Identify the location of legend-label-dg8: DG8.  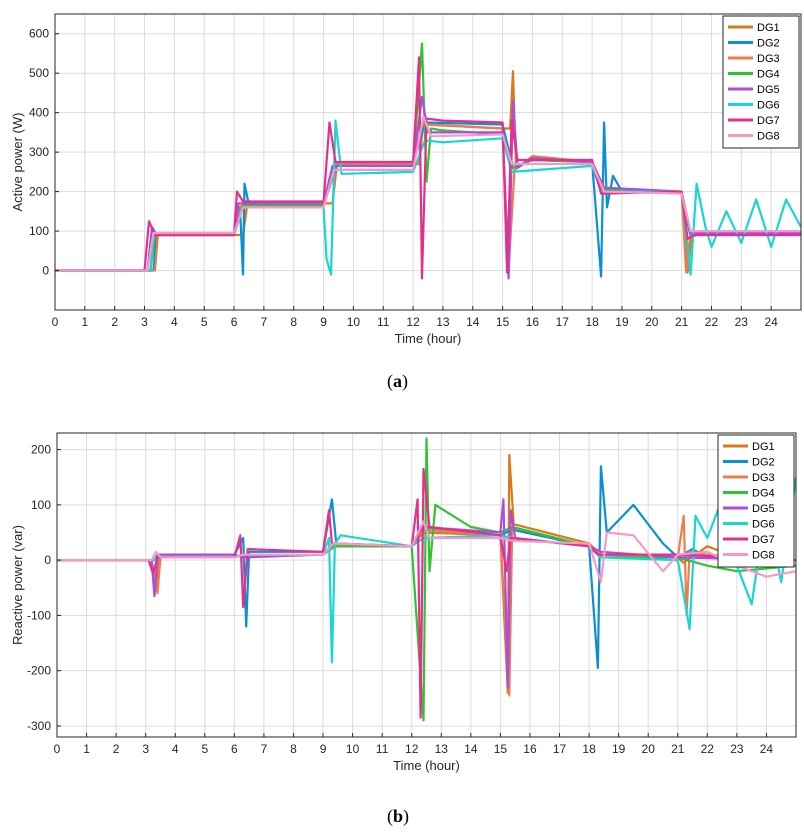
(763, 556).